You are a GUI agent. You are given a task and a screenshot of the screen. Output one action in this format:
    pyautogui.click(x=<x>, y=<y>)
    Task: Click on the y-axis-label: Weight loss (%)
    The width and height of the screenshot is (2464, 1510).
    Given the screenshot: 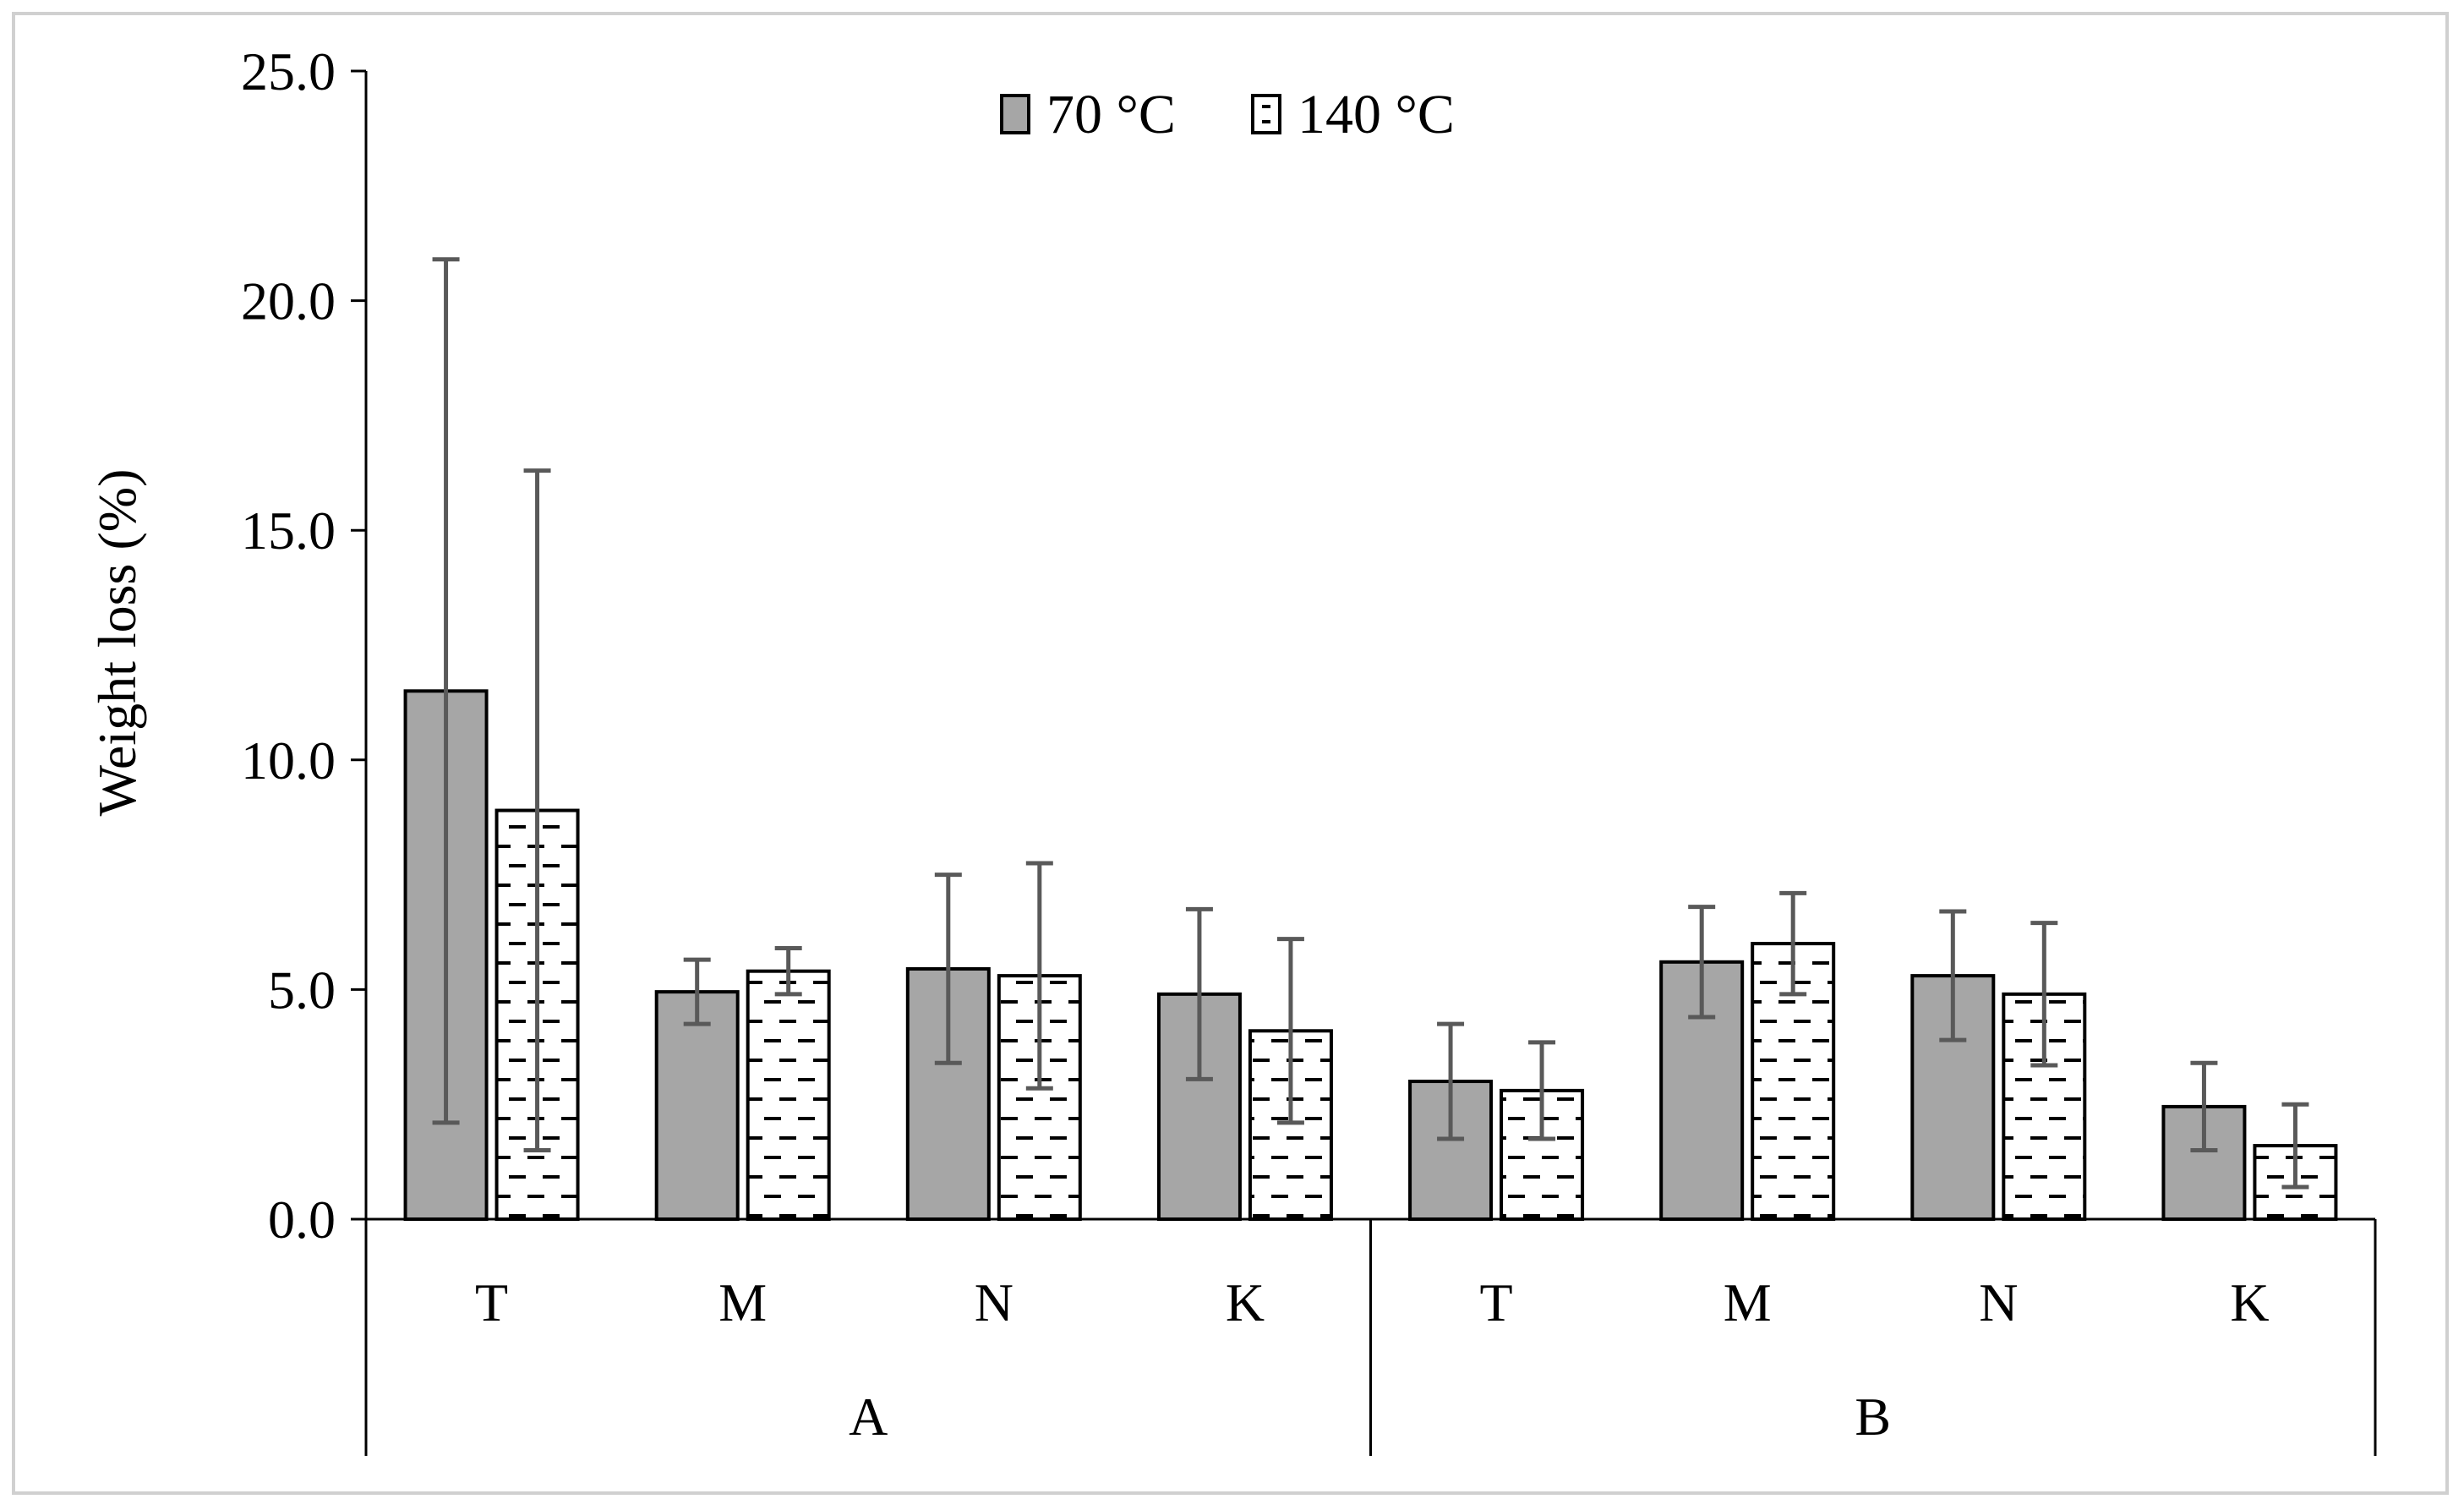 What is the action you would take?
    pyautogui.click(x=117, y=643)
    